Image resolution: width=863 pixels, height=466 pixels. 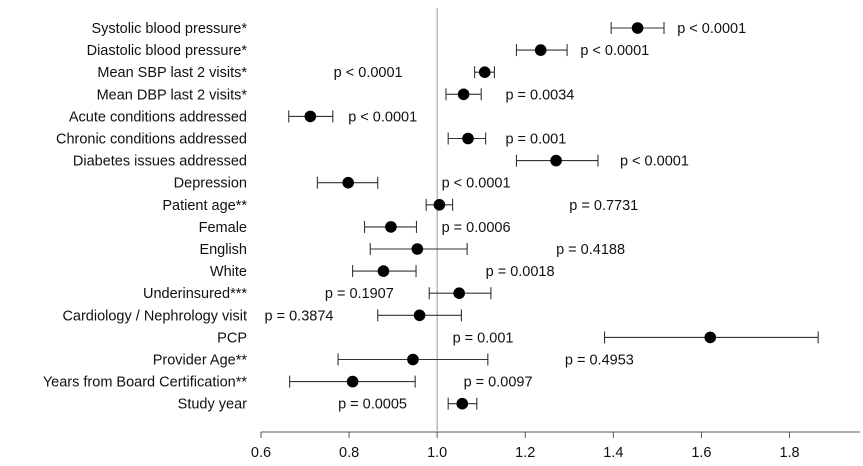 What do you see at coordinates (172, 73) in the screenshot?
I see `row-label: Mean SBP last 2 visits*` at bounding box center [172, 73].